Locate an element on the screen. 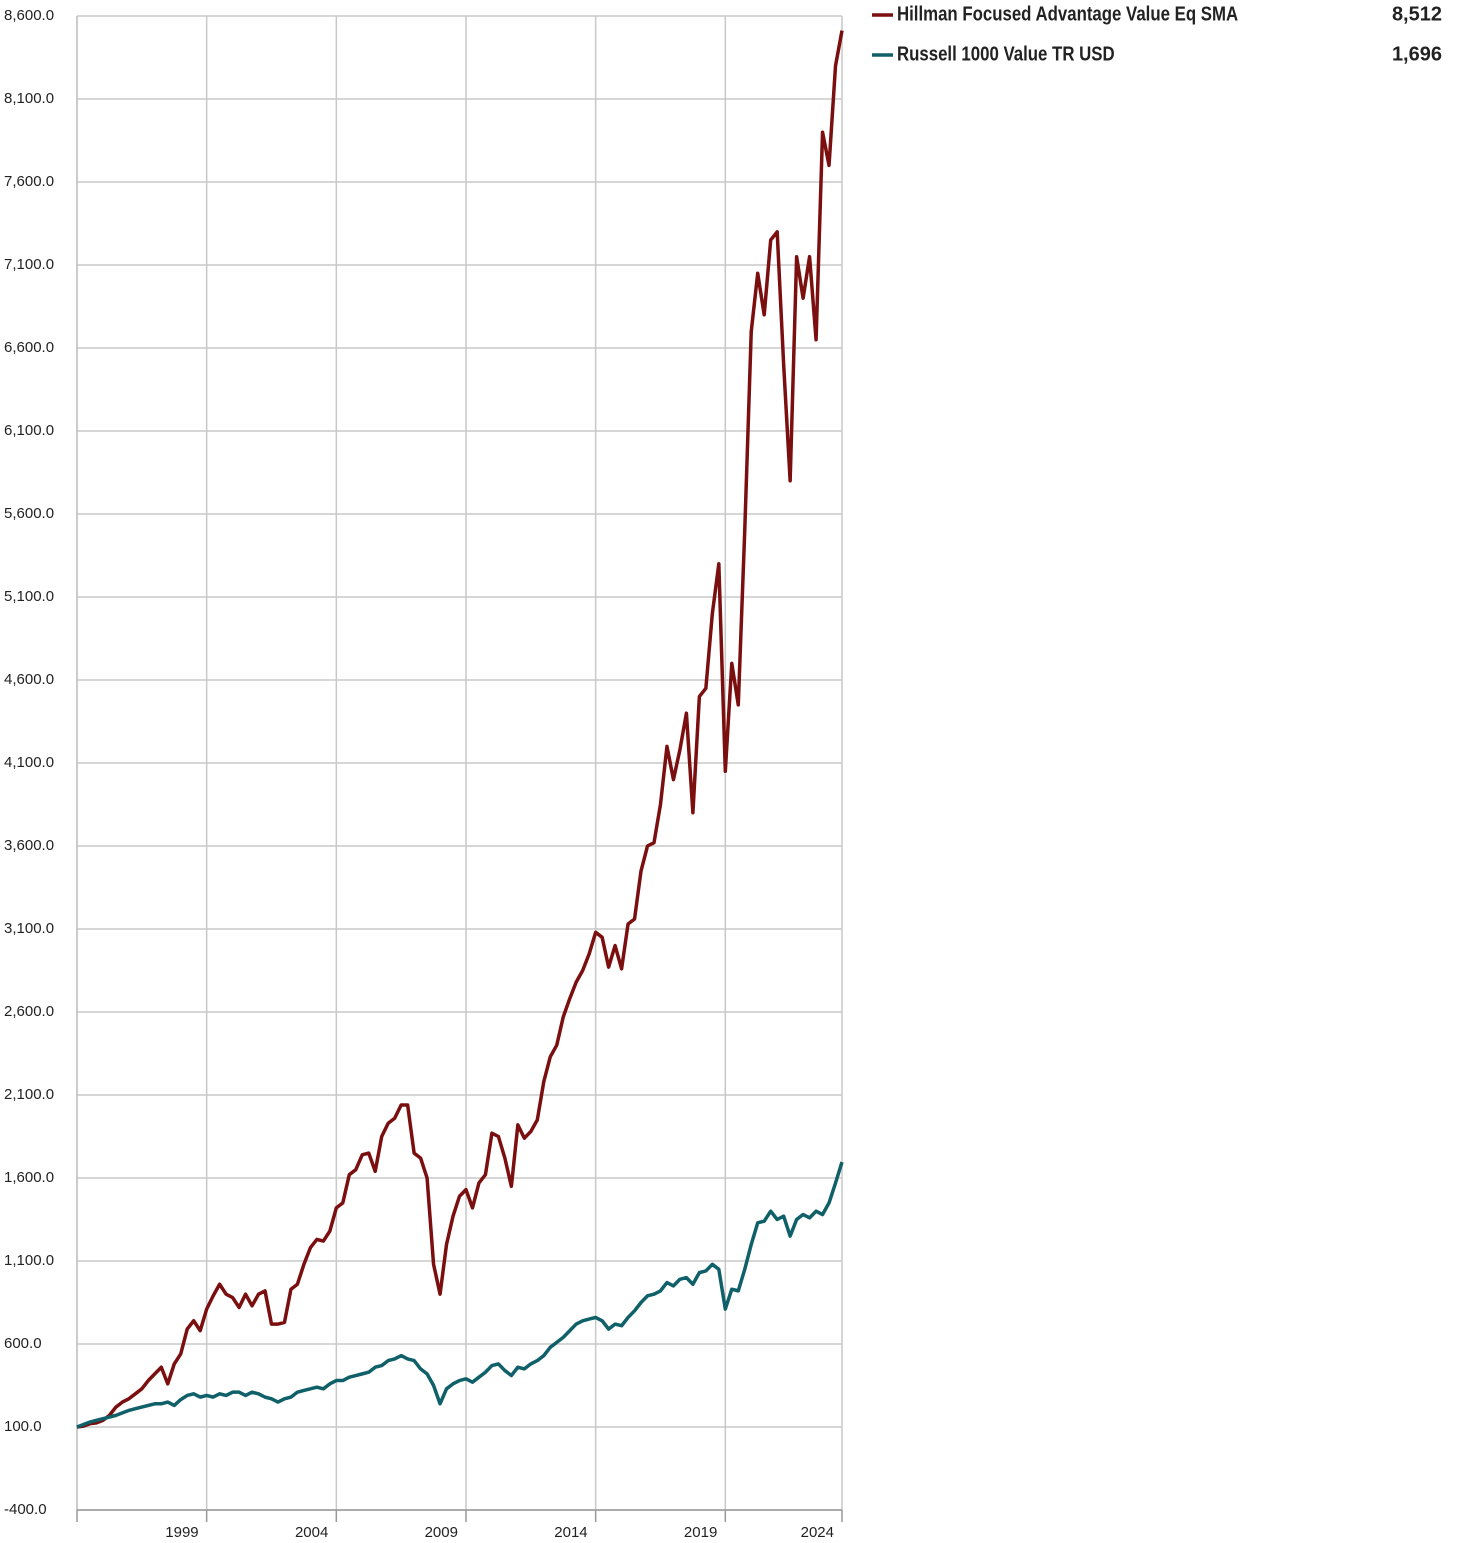 Image resolution: width=1461 pixels, height=1543 pixels. x-tick-label: 2004 is located at coordinates (311, 1532).